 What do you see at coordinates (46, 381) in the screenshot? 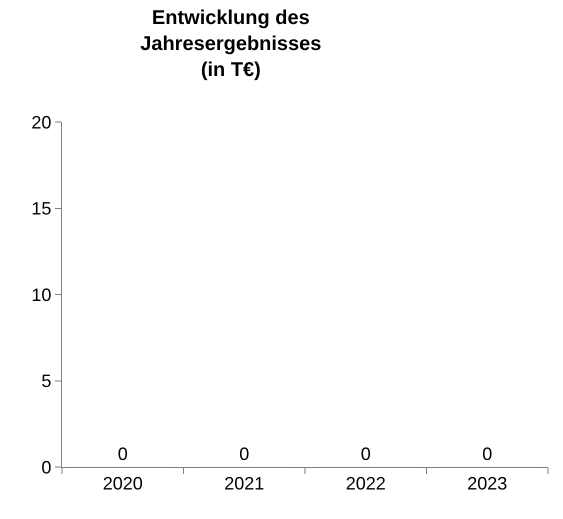
I see `y-tick-label: 5` at bounding box center [46, 381].